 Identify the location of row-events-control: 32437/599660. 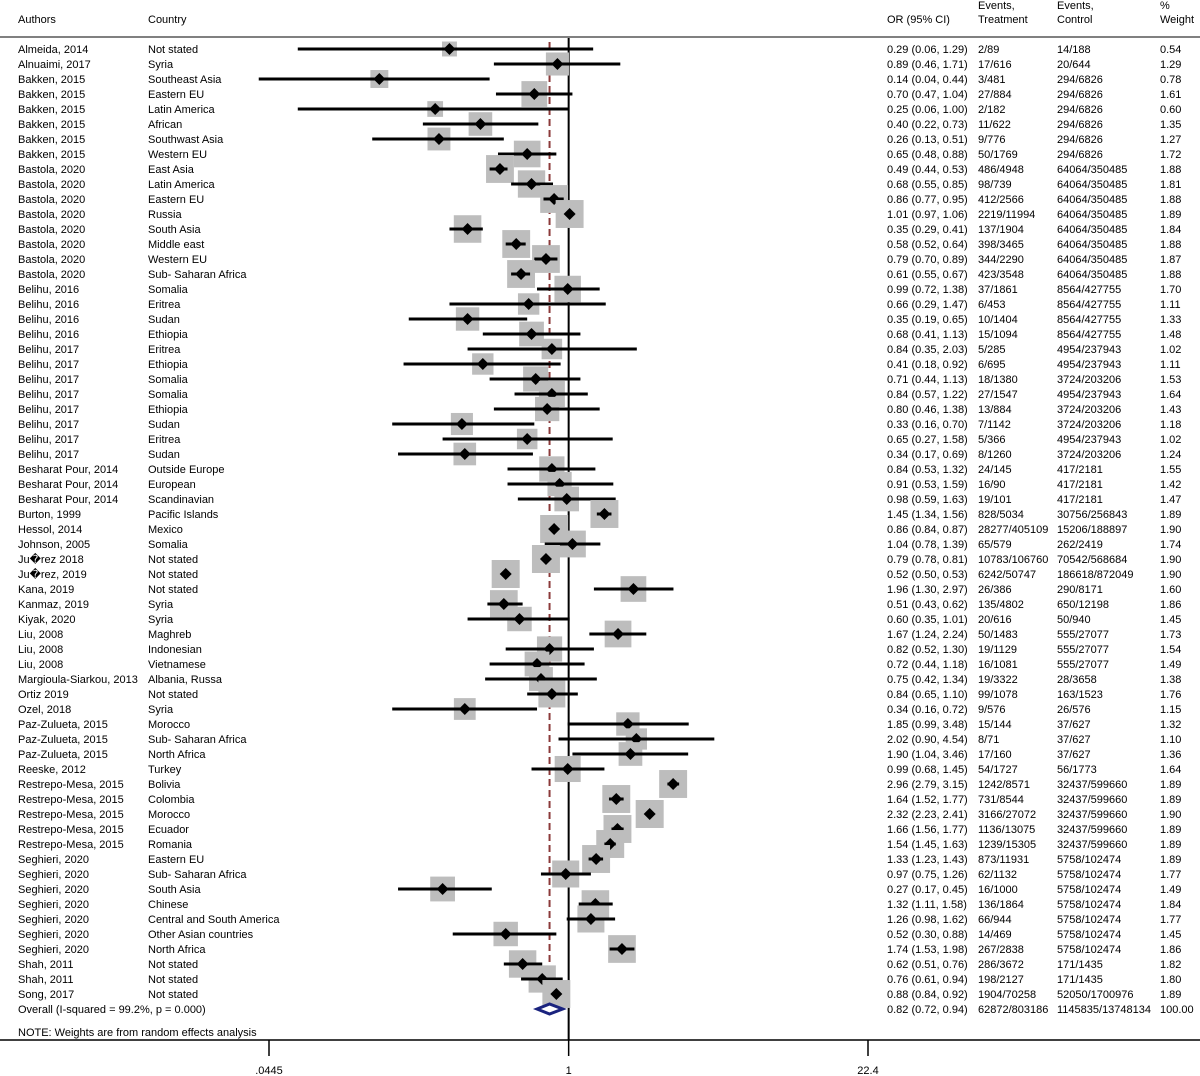
(1092, 845).